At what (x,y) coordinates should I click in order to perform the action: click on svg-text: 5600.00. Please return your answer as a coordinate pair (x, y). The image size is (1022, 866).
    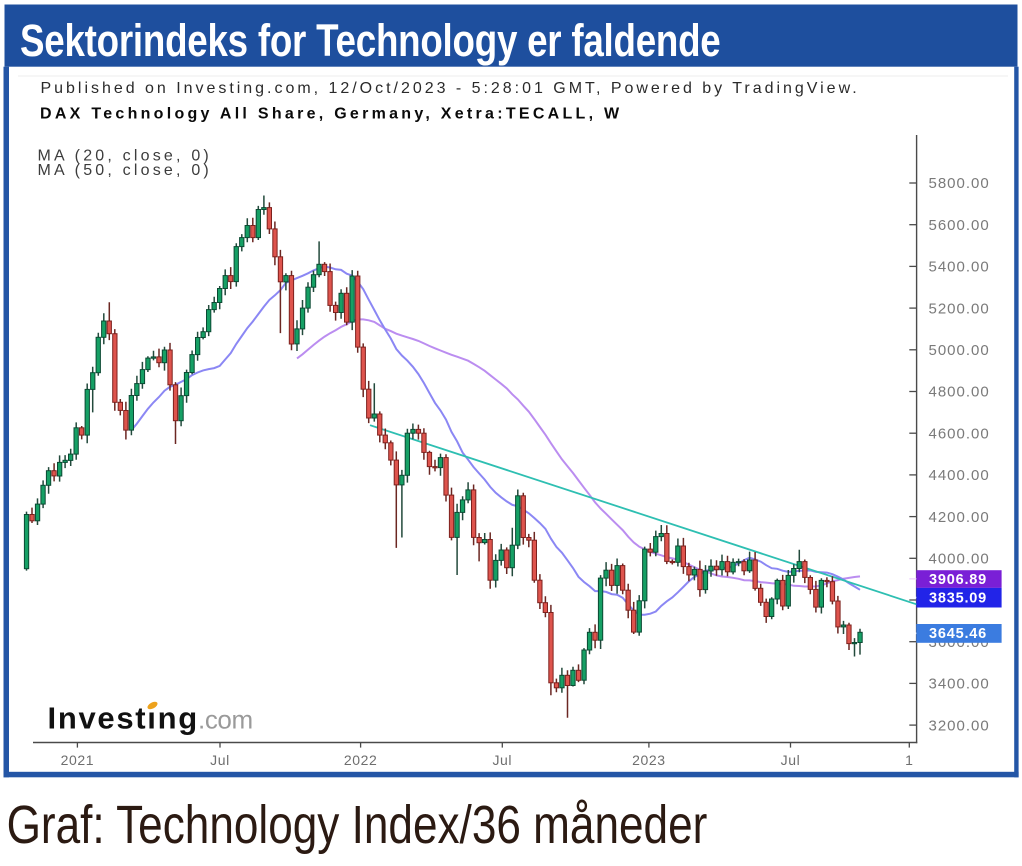
    Looking at the image, I should click on (959, 225).